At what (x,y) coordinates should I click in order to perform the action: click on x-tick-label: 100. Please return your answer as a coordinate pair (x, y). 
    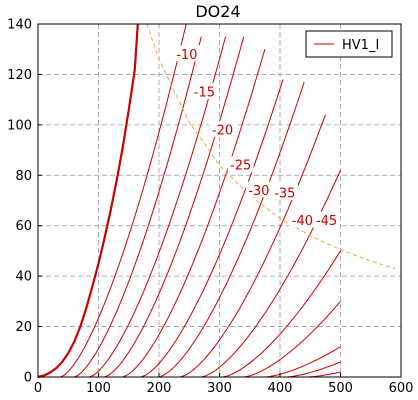
    Looking at the image, I should click on (98, 388).